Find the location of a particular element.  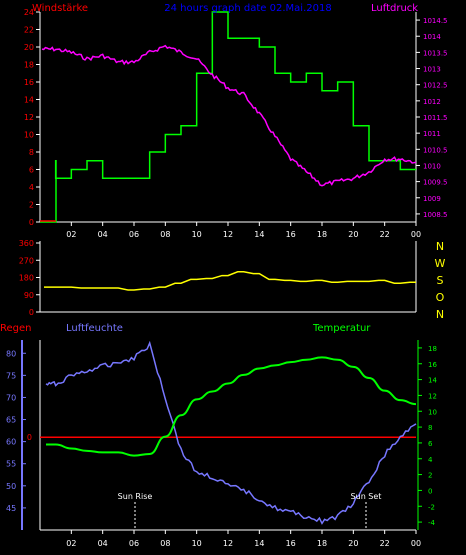

wind-direction-series-line is located at coordinates (230, 281).